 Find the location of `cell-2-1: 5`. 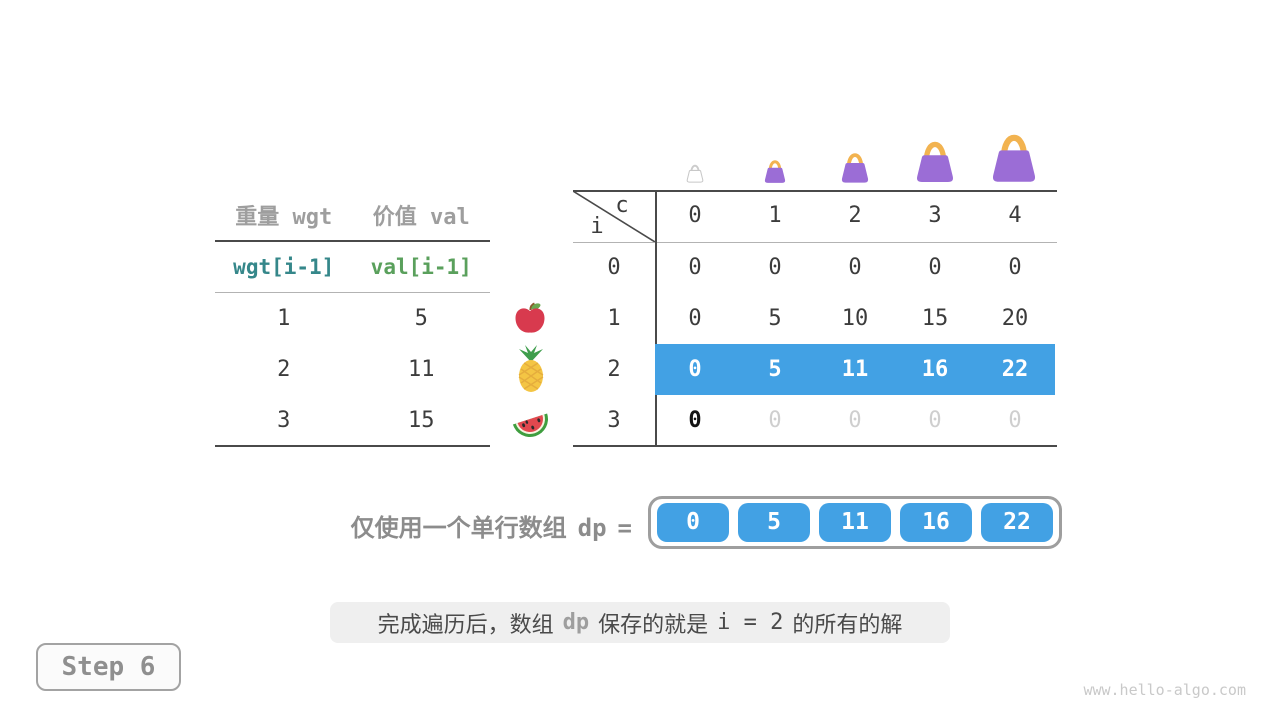

cell-2-1: 5 is located at coordinates (775, 369).